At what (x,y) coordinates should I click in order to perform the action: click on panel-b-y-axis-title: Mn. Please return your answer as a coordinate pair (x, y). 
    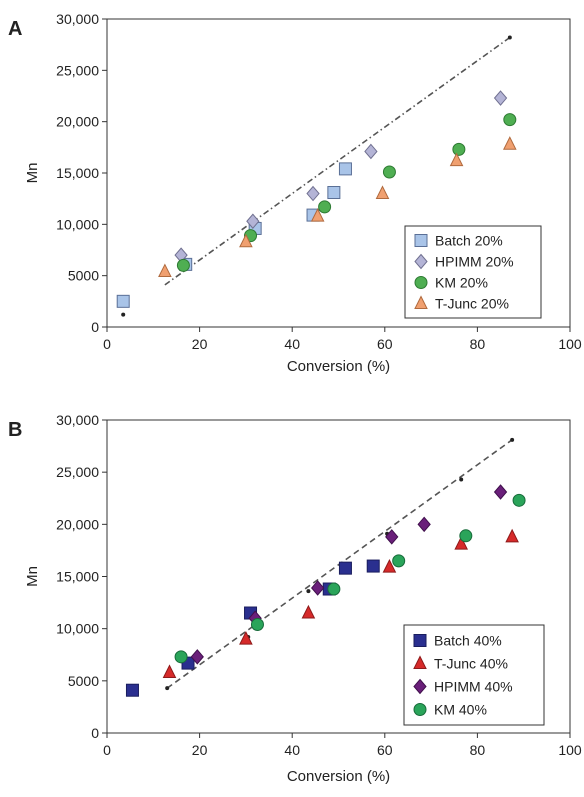
    Looking at the image, I should click on (32, 576).